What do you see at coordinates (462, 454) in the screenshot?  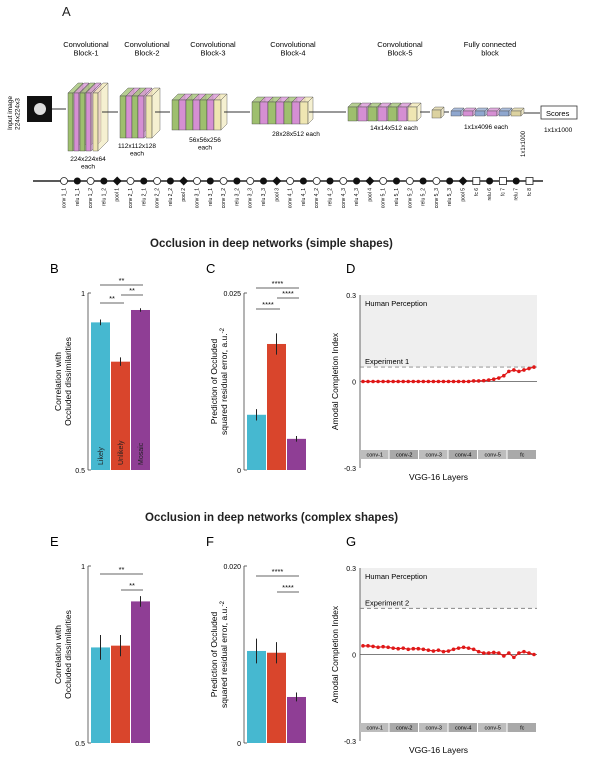 I see `layer-group-bar-3-d` at bounding box center [462, 454].